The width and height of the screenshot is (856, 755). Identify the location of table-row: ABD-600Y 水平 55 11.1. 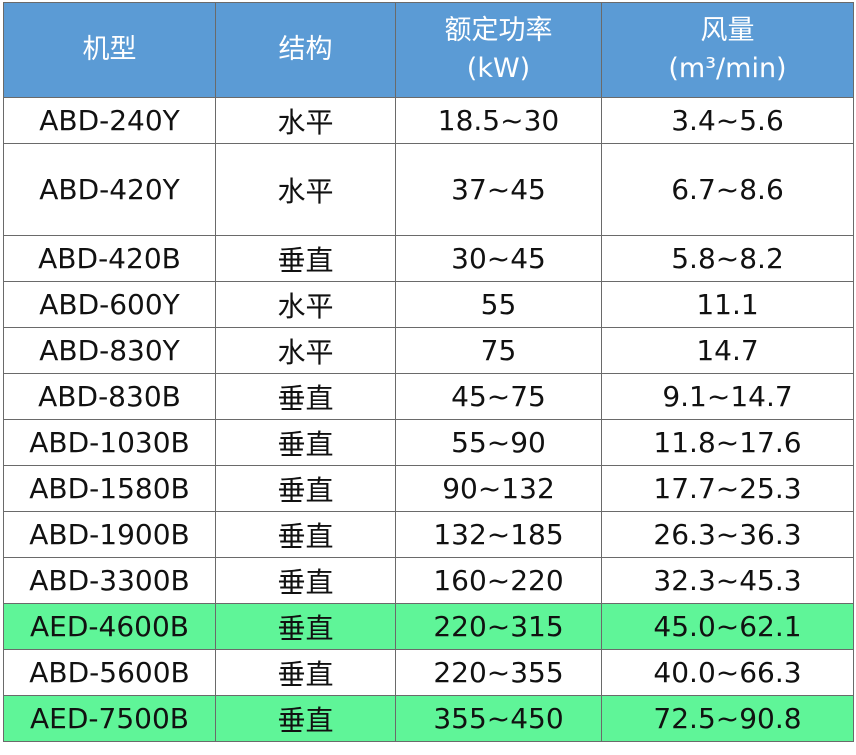
(428, 304).